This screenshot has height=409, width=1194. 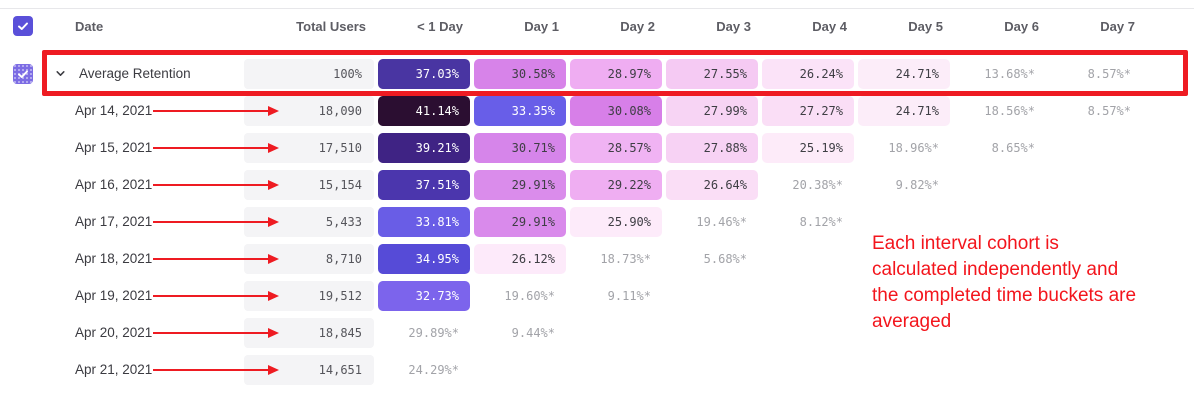 What do you see at coordinates (925, 26) in the screenshot?
I see `column-header-day-5: Day 5` at bounding box center [925, 26].